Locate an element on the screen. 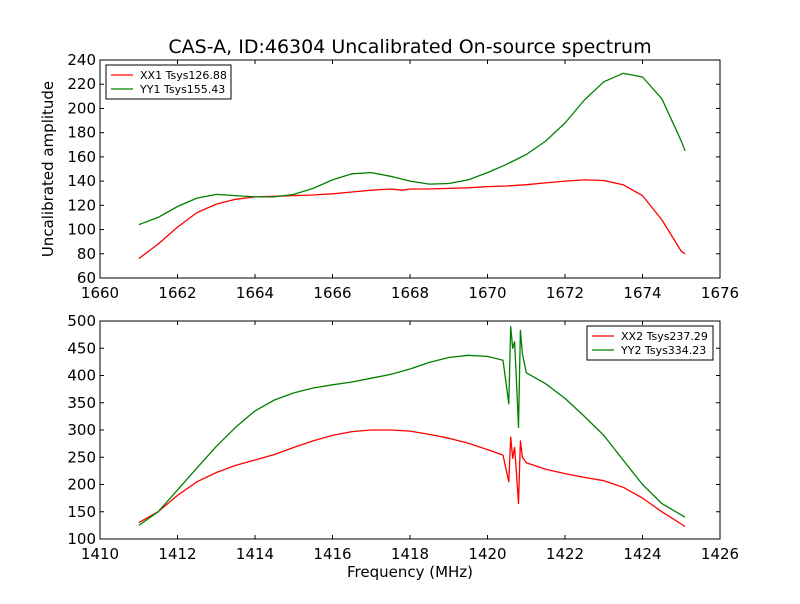  y-tick-label: 150 is located at coordinates (81, 512).